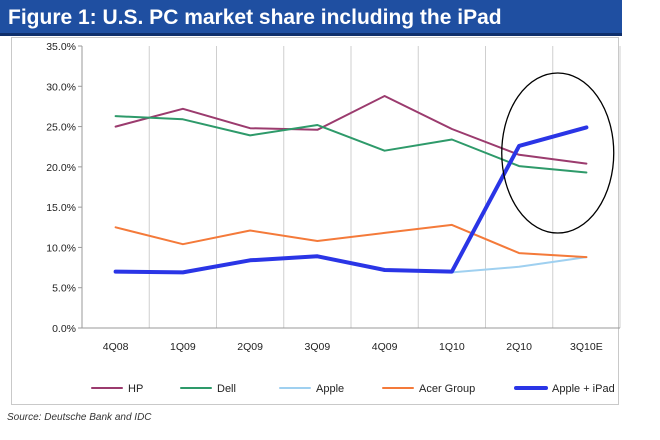 This screenshot has width=660, height=440. What do you see at coordinates (61, 128) in the screenshot?
I see `y-tick-label: 25.0%` at bounding box center [61, 128].